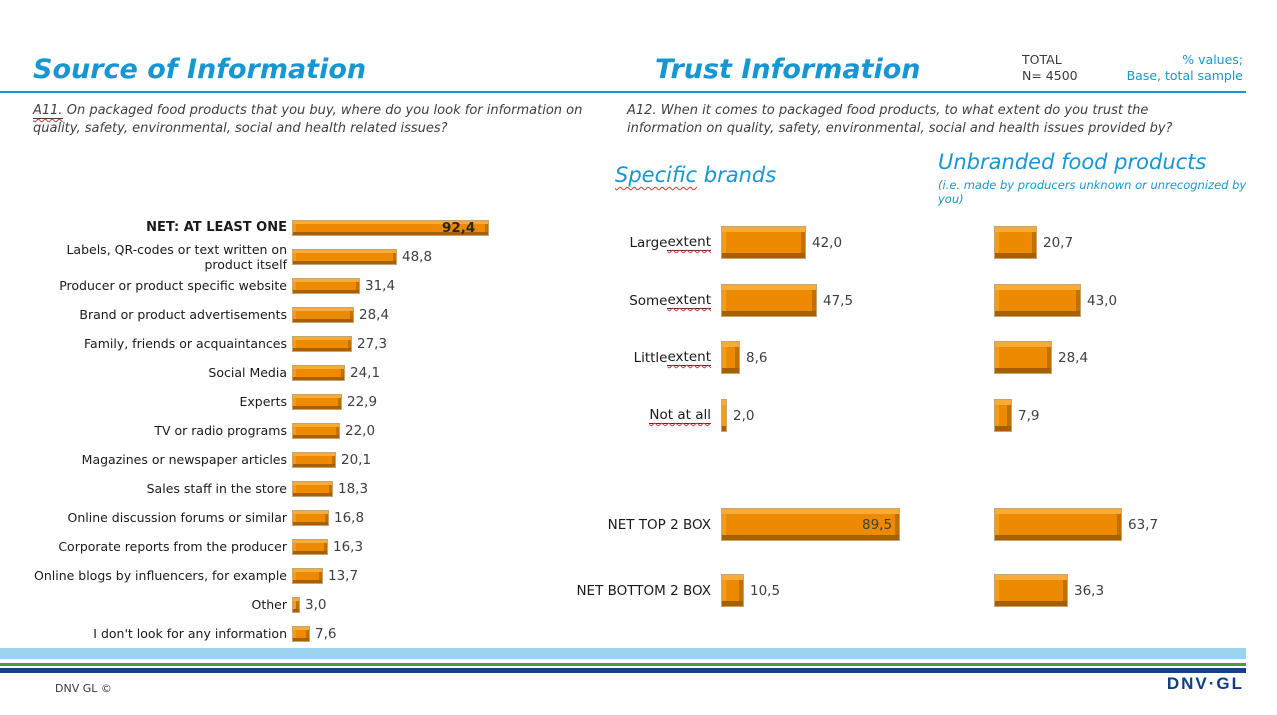  I want to click on source-chart-row: Producer or product specific website 31,4, so click(320, 285).